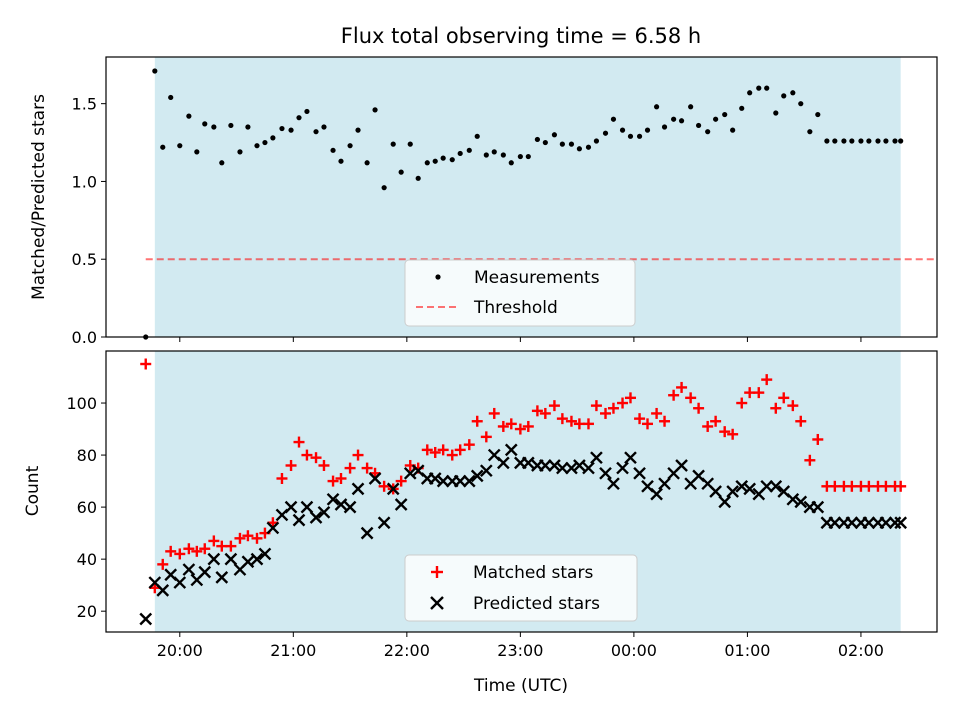  What do you see at coordinates (437, 572) in the screenshot?
I see `matched-legend-marker` at bounding box center [437, 572].